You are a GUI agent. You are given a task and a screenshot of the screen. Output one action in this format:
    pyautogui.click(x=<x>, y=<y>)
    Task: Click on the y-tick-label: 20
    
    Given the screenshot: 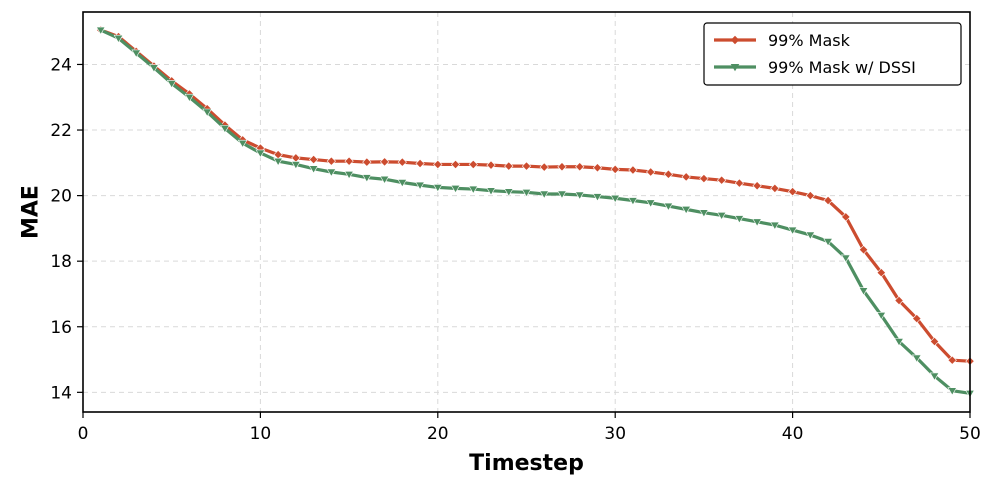 What is the action you would take?
    pyautogui.click(x=61, y=197)
    